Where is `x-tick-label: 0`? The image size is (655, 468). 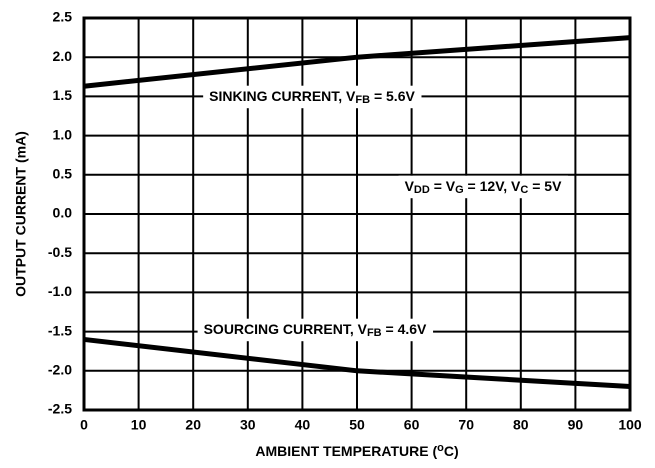
x-tick-label: 0 is located at coordinates (84, 425).